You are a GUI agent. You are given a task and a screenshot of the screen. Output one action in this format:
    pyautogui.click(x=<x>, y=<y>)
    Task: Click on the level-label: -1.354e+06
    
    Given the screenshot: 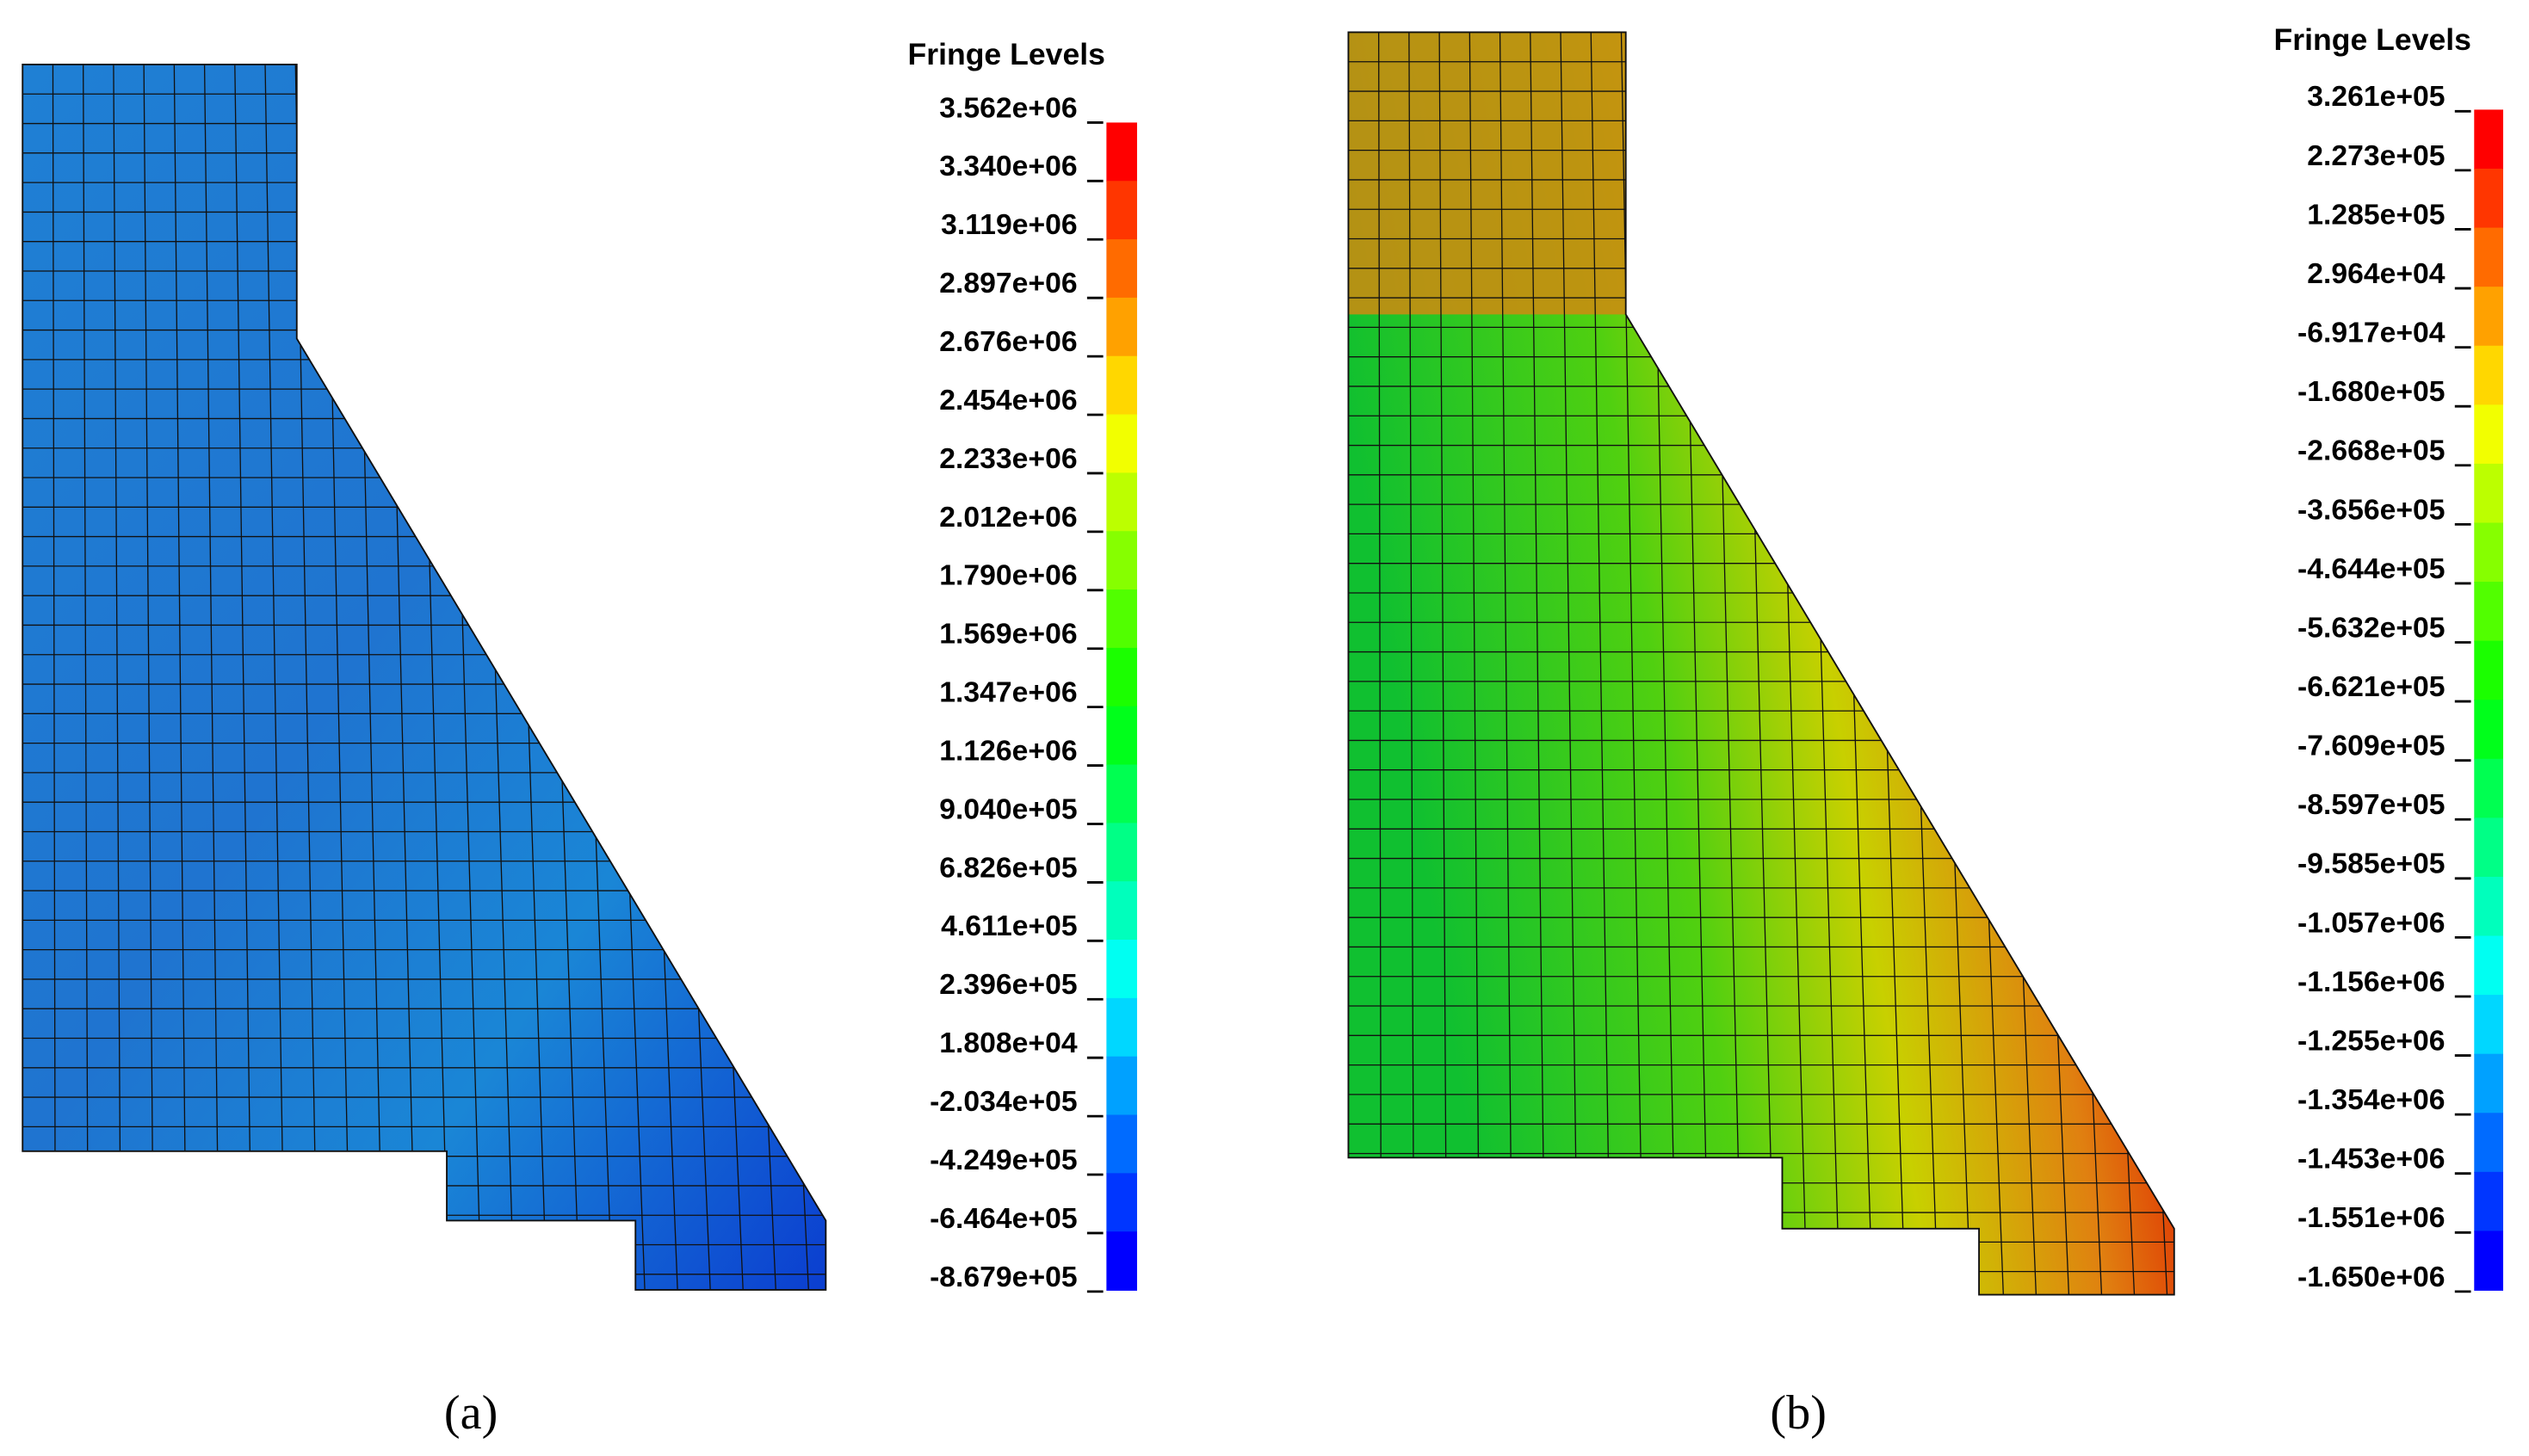 What is the action you would take?
    pyautogui.click(x=2371, y=1099)
    